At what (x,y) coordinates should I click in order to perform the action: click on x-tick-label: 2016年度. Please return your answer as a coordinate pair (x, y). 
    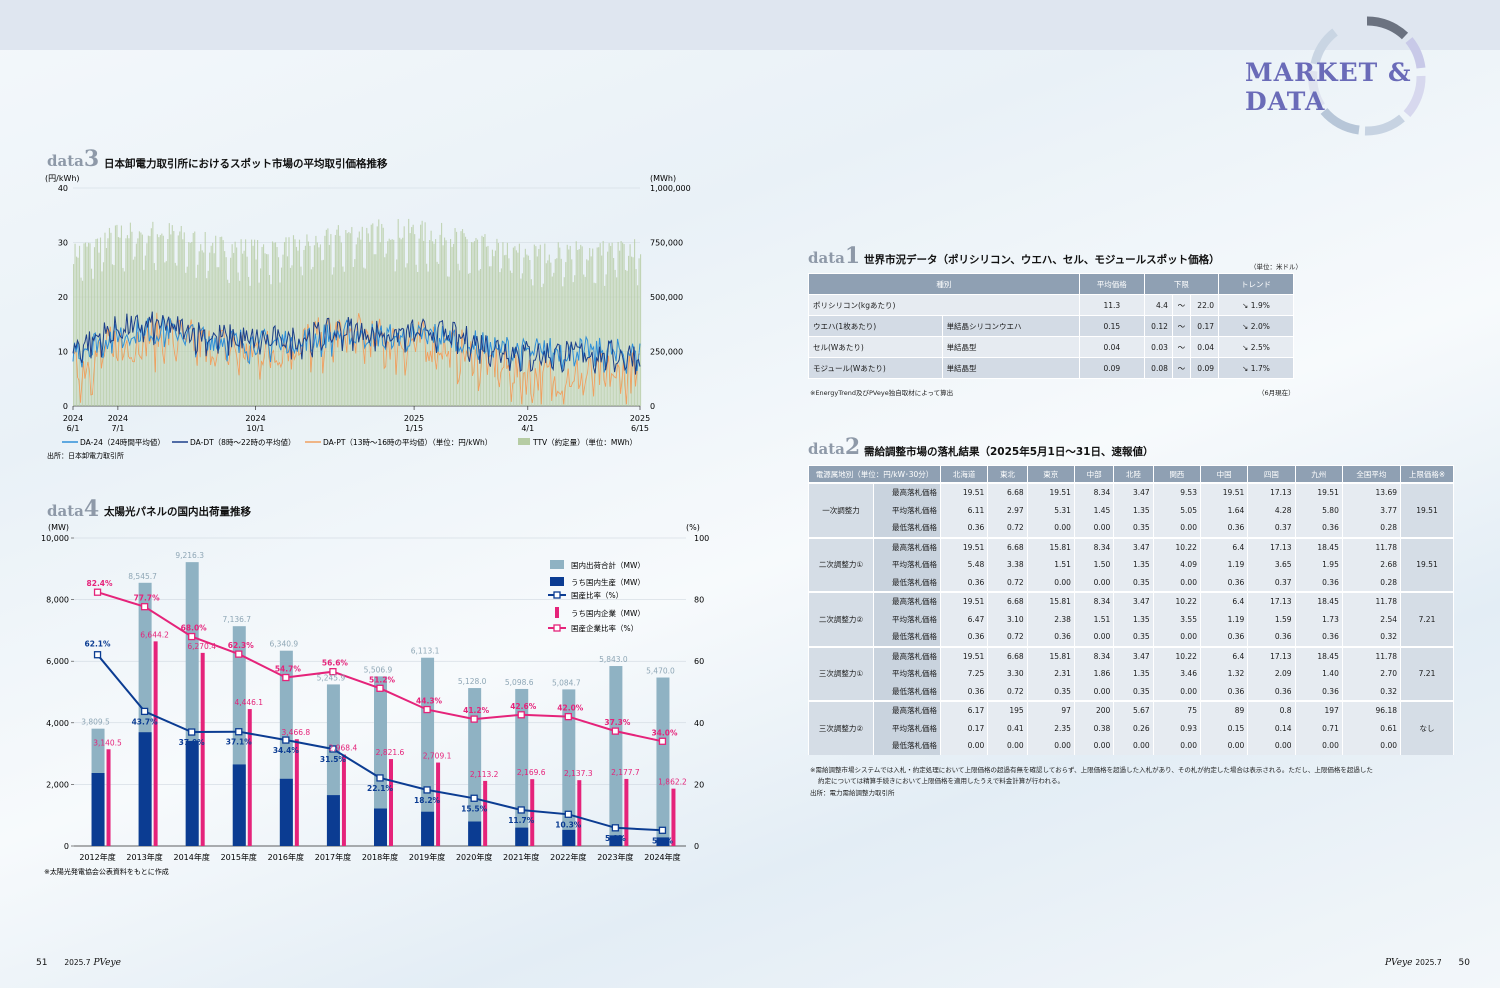
    Looking at the image, I should click on (286, 857).